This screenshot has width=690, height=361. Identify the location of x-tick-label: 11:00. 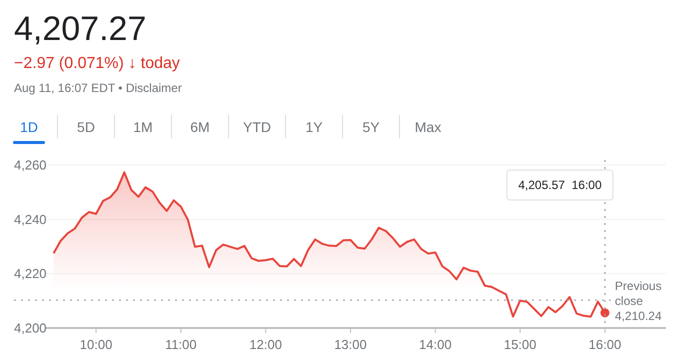
(181, 344).